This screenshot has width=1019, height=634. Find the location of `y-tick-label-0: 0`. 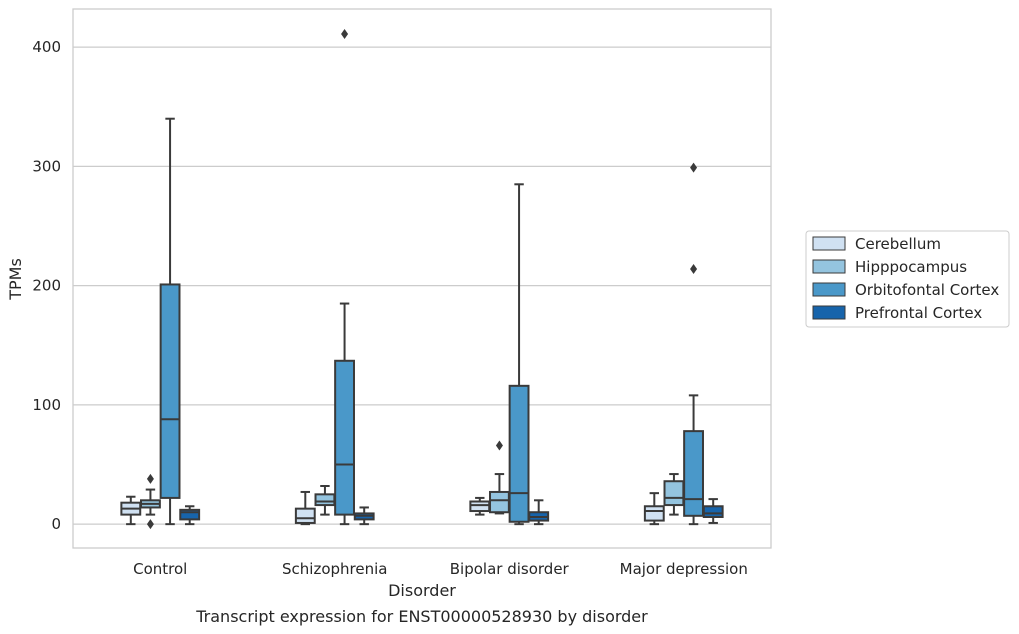

y-tick-label-0: 0 is located at coordinates (56, 524).